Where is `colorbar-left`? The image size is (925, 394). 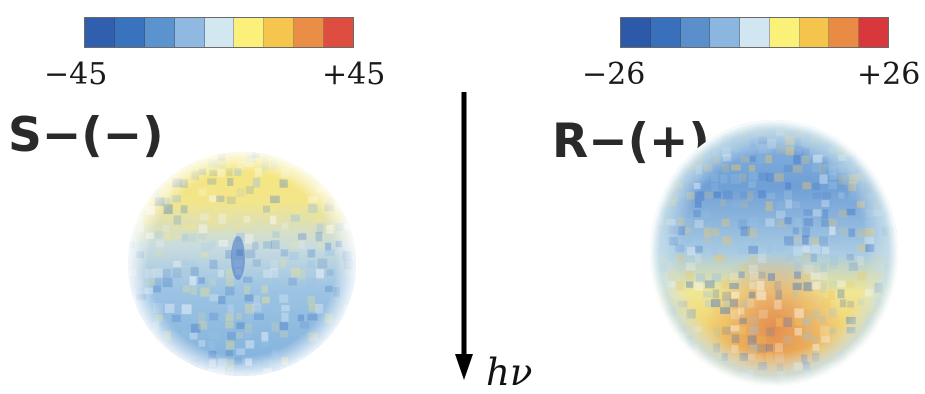
colorbar-left is located at coordinates (219, 32).